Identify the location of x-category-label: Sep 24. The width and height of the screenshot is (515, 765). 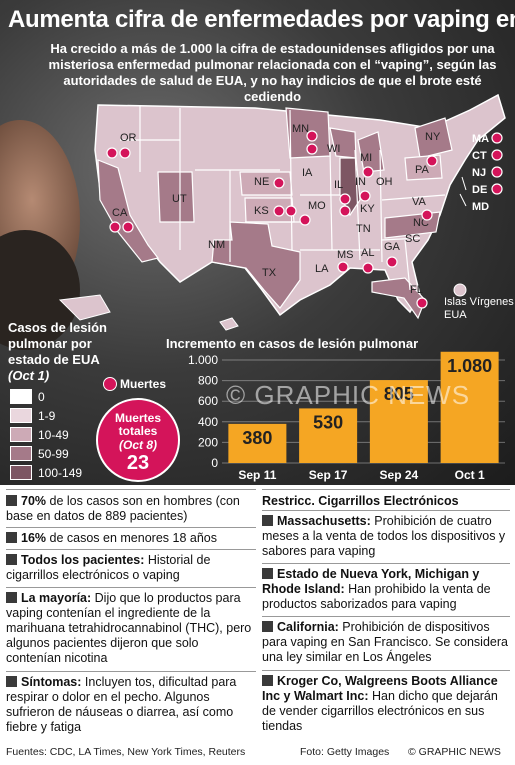
(399, 475).